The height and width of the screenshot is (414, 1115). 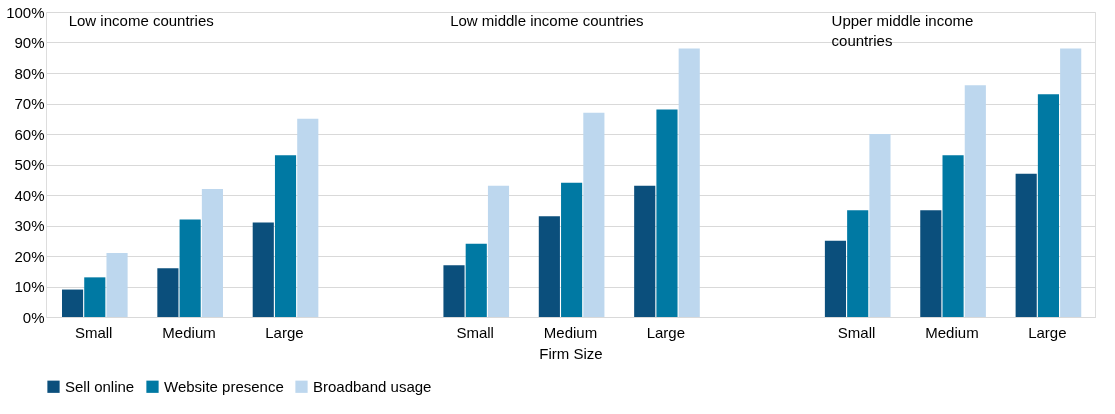 What do you see at coordinates (571, 353) in the screenshot?
I see `x-axis-title: Firm Size` at bounding box center [571, 353].